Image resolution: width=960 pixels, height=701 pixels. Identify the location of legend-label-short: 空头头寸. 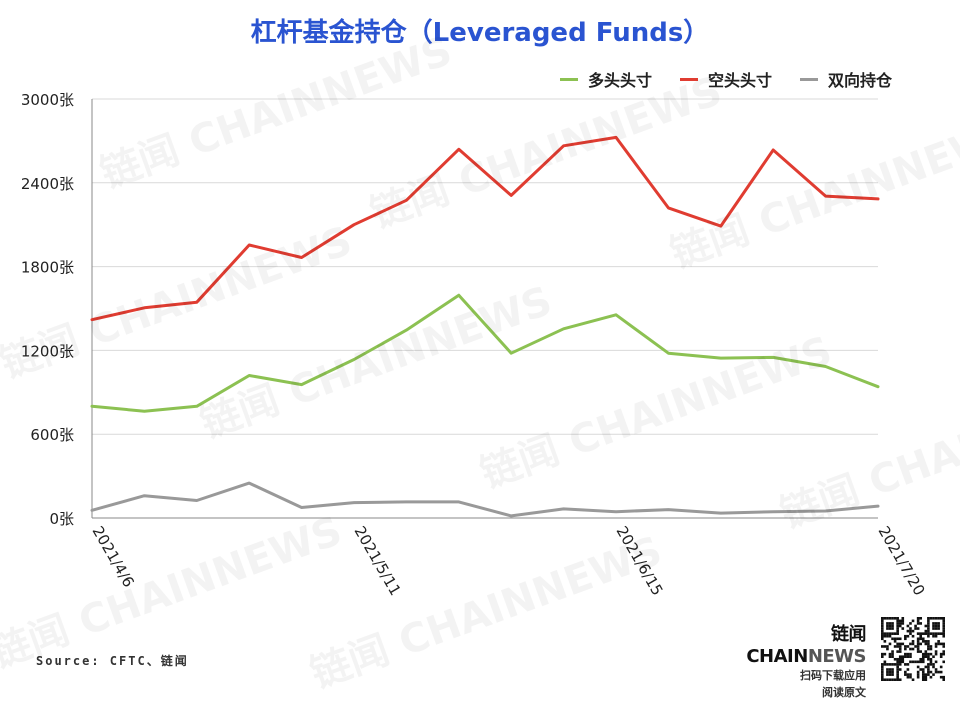
(740, 80).